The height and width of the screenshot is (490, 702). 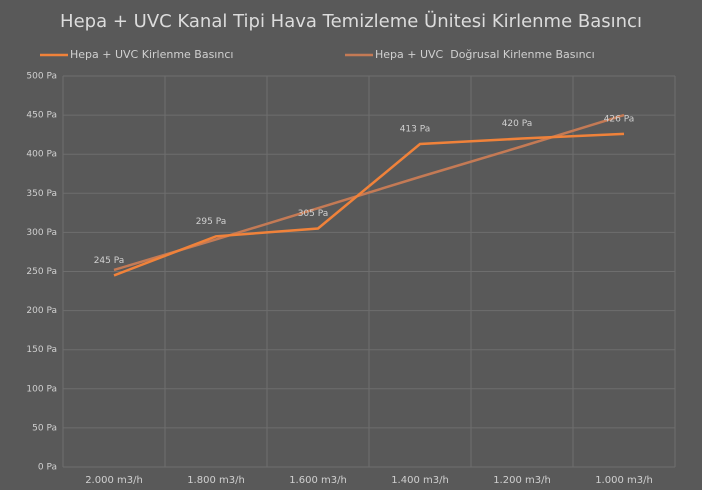 What do you see at coordinates (114, 480) in the screenshot?
I see `x-tick-label: 2.000 m3/h` at bounding box center [114, 480].